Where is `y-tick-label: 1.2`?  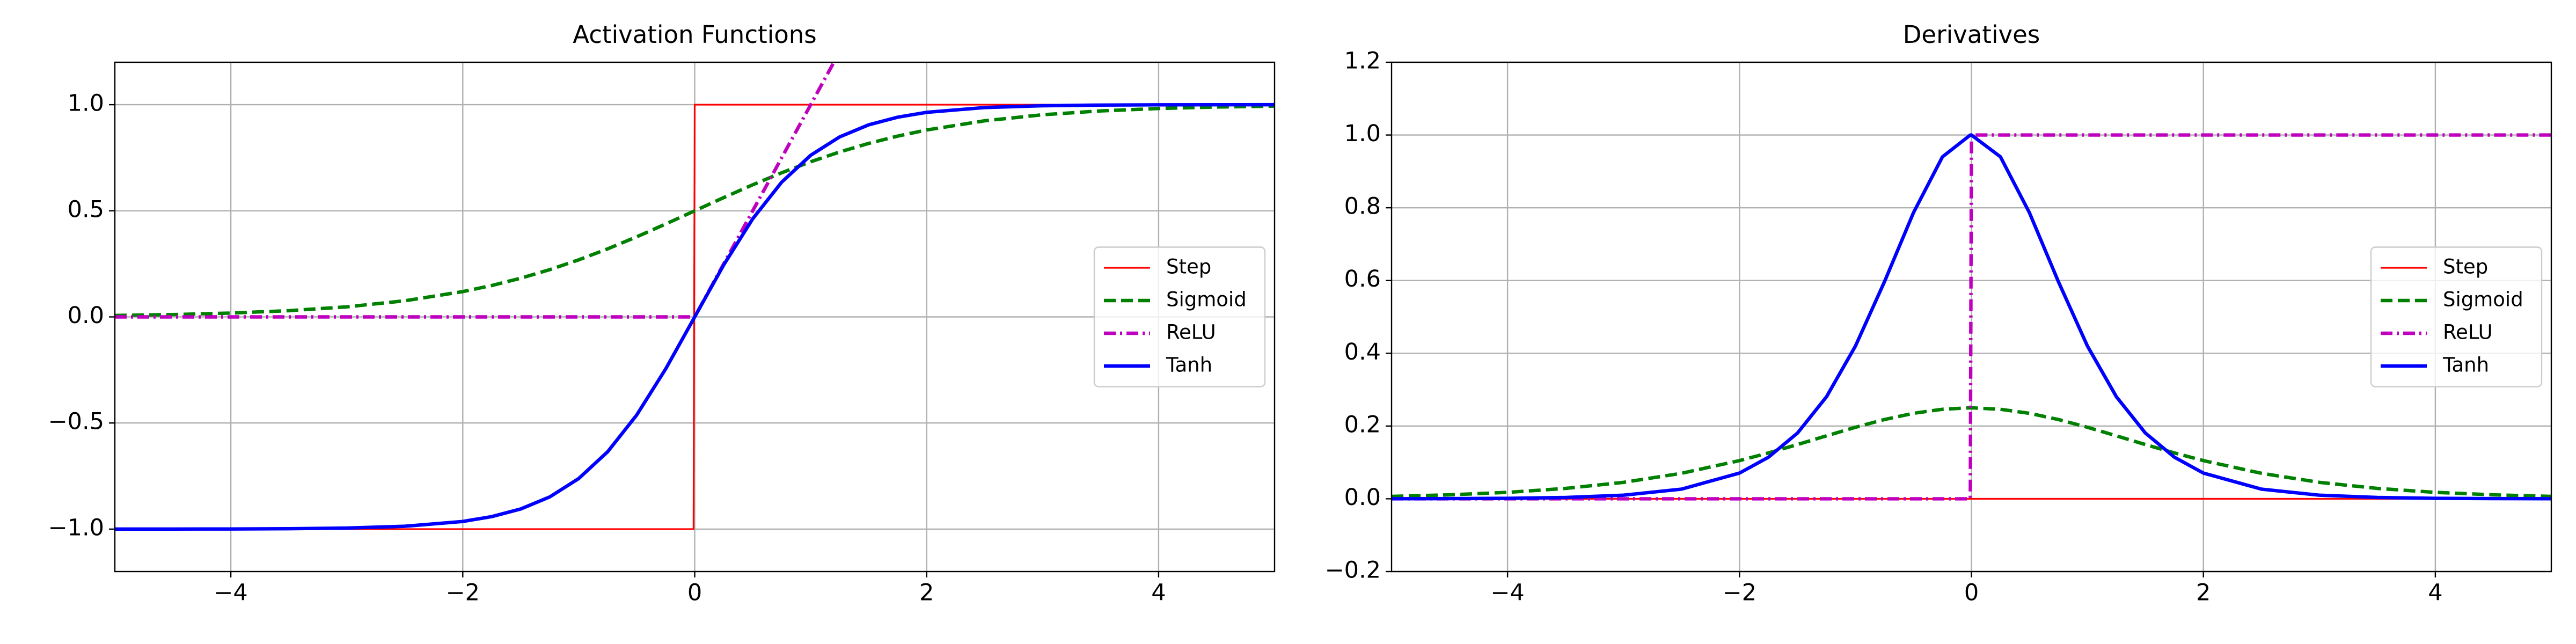
y-tick-label: 1.2 is located at coordinates (1362, 61).